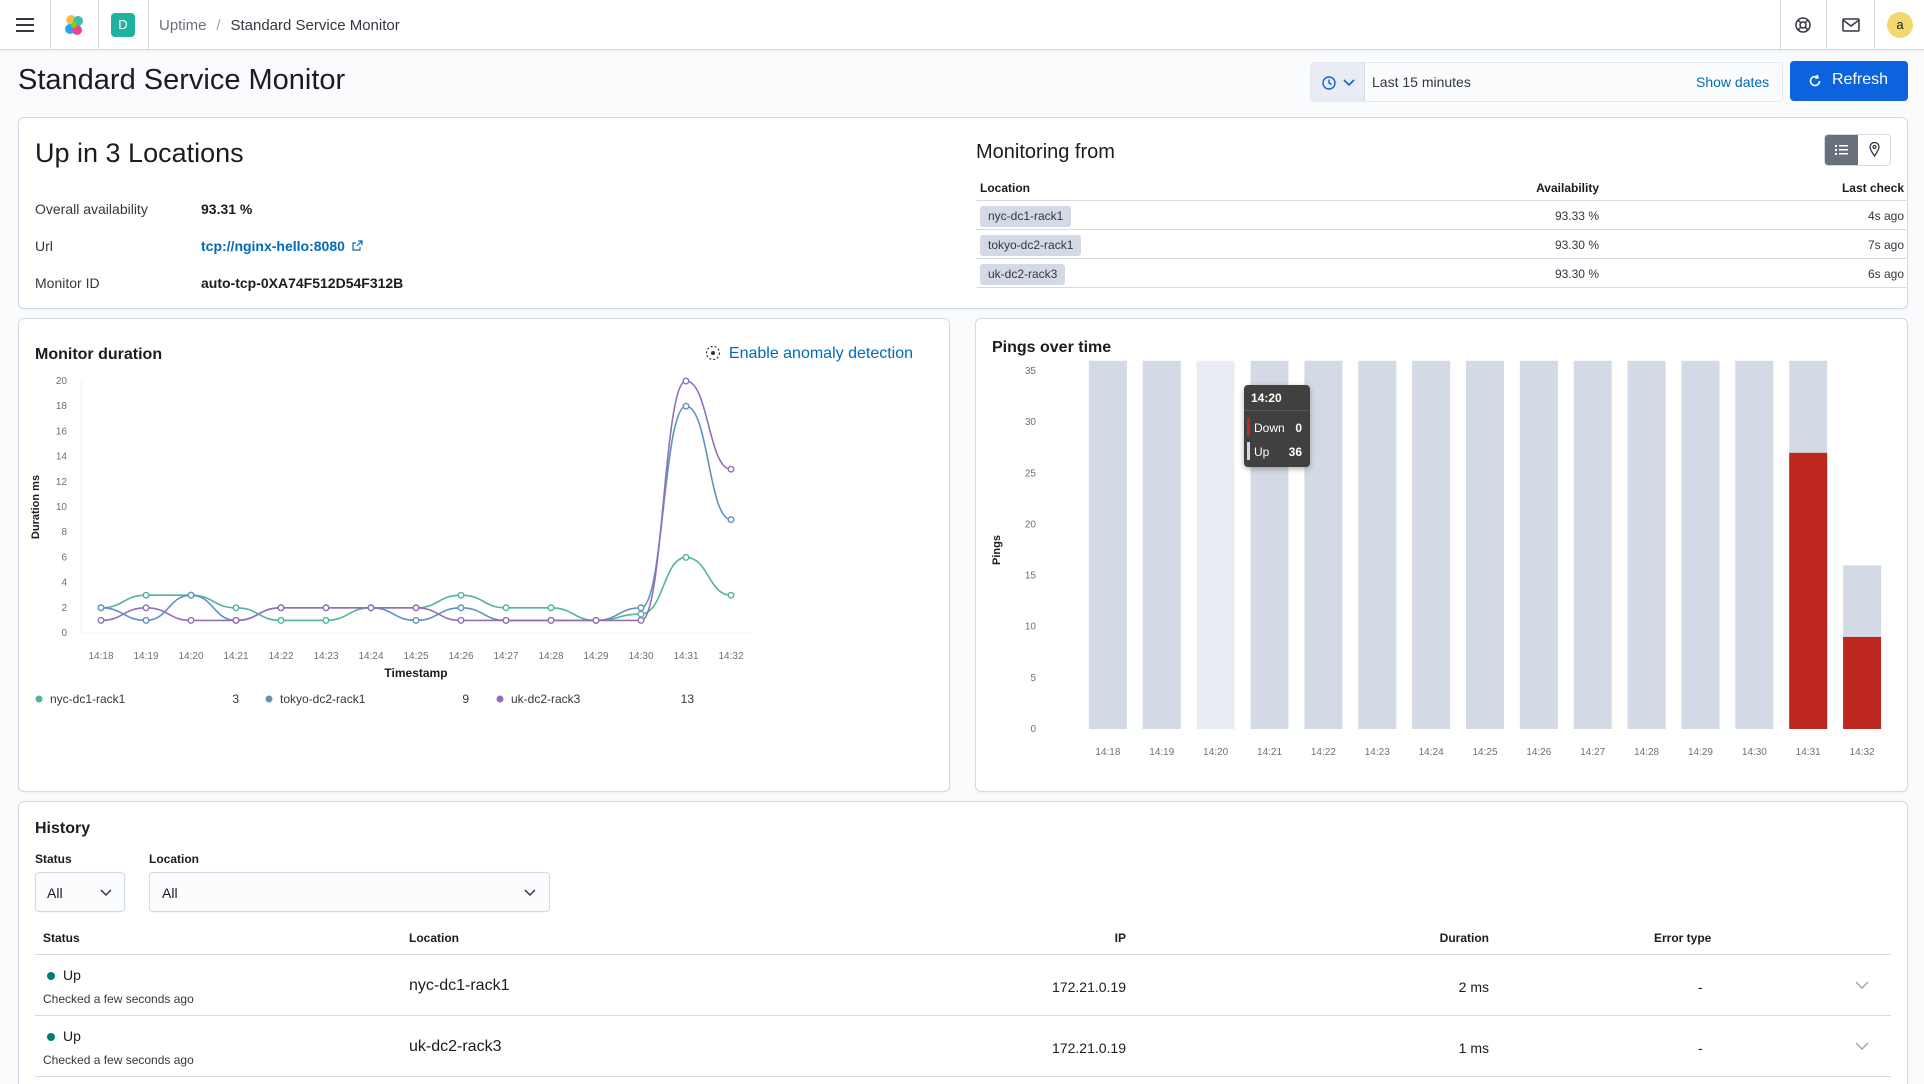 The height and width of the screenshot is (1084, 1924). What do you see at coordinates (64, 532) in the screenshot?
I see `y-tick-label: 8` at bounding box center [64, 532].